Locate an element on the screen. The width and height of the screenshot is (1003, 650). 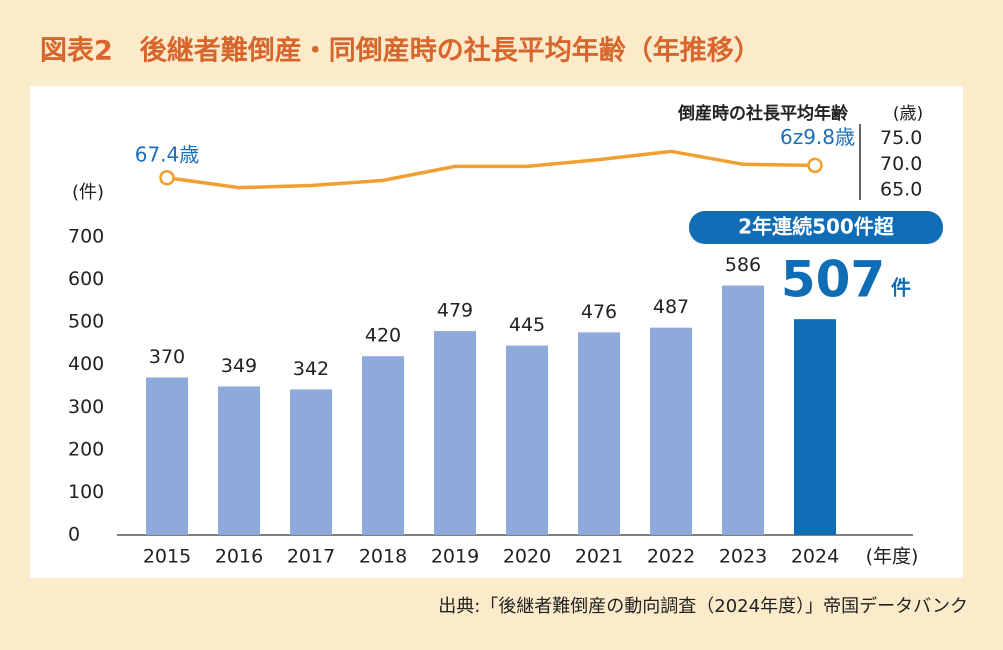
bar-value-label: 445 is located at coordinates (527, 325).